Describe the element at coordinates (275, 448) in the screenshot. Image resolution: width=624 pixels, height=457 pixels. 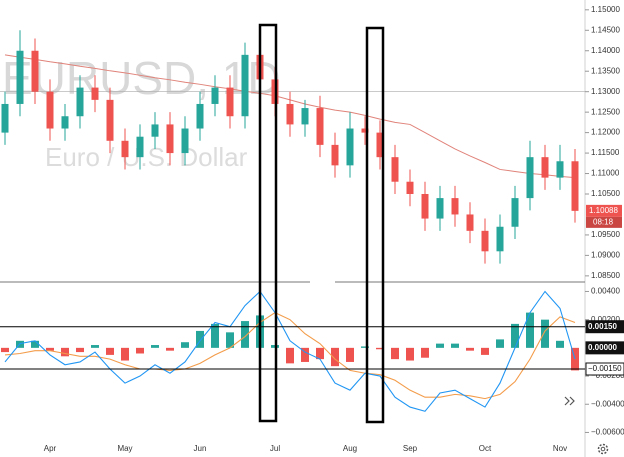
I see `x-tick-label: Jul` at that location.